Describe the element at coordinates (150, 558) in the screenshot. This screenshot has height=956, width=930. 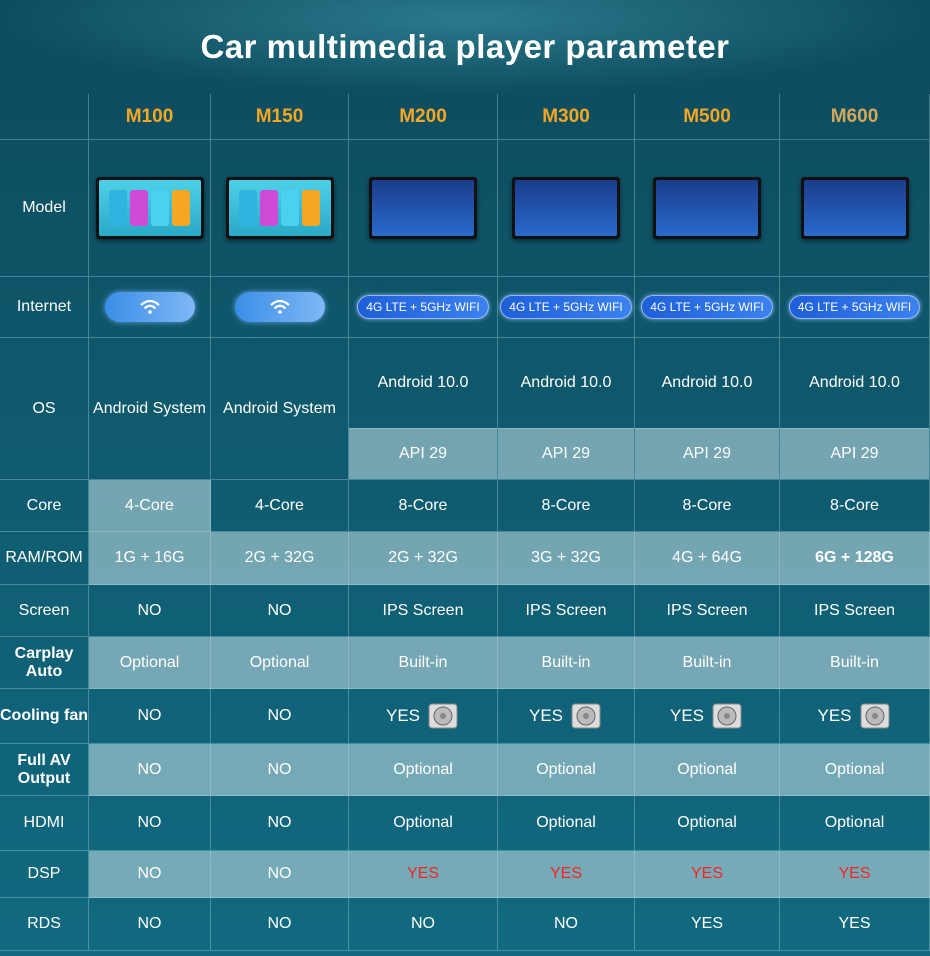
I see `ram-value: 1G + 16G` at that location.